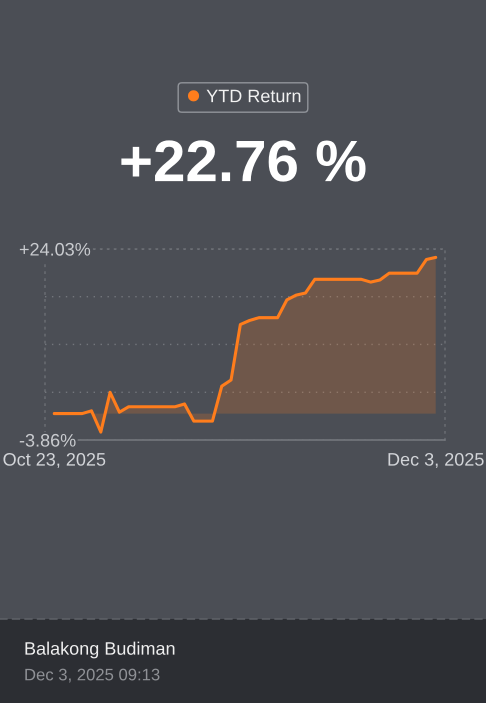 Image resolution: width=486 pixels, height=703 pixels. What do you see at coordinates (436, 460) in the screenshot?
I see `x-tick-label: Dec 3, 2025` at bounding box center [436, 460].